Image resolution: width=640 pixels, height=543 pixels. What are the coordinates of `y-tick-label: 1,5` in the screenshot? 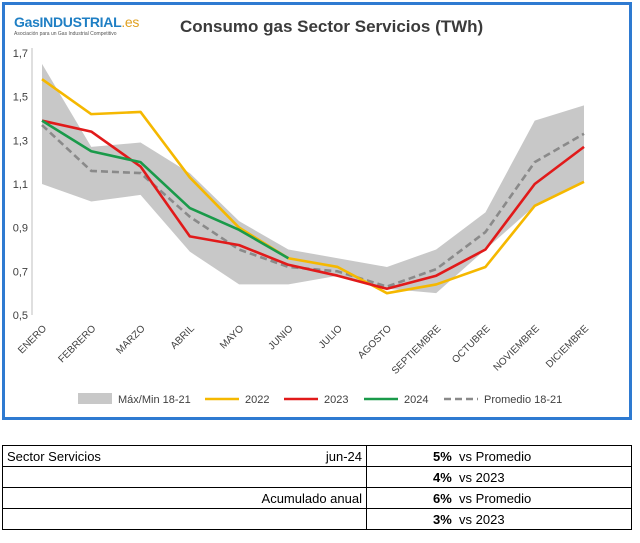 It's located at (20, 98).